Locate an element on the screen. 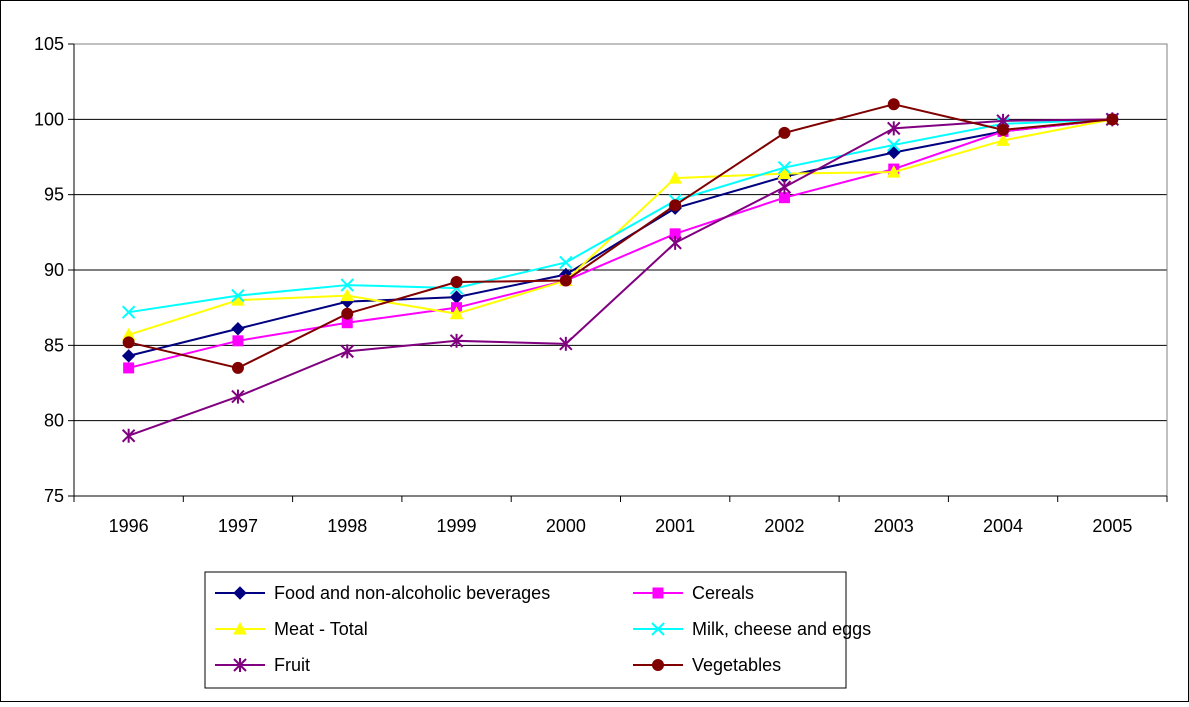  legend-label: Milk, cheese and eggs is located at coordinates (781, 629).